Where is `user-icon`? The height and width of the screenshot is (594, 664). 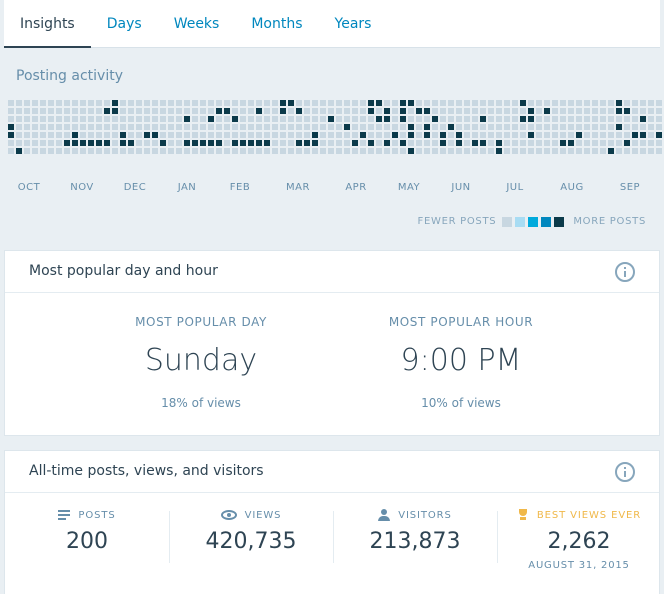
user-icon is located at coordinates (384, 515).